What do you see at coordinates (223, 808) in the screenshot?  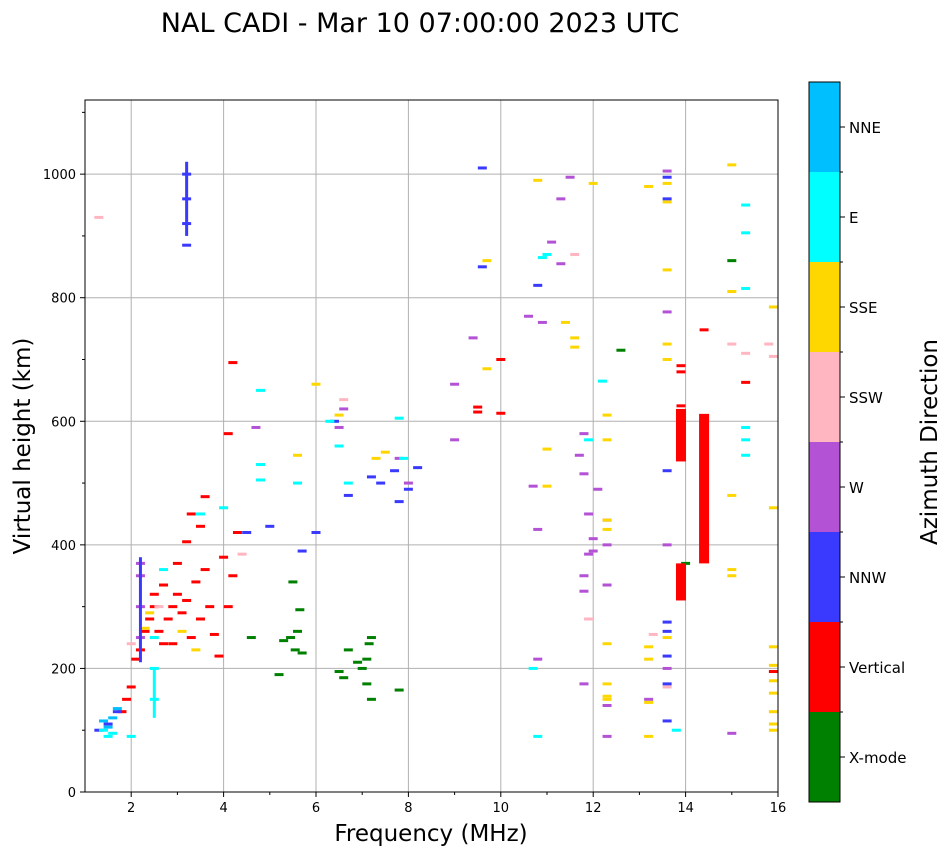 I see `x-tick-label: 4` at bounding box center [223, 808].